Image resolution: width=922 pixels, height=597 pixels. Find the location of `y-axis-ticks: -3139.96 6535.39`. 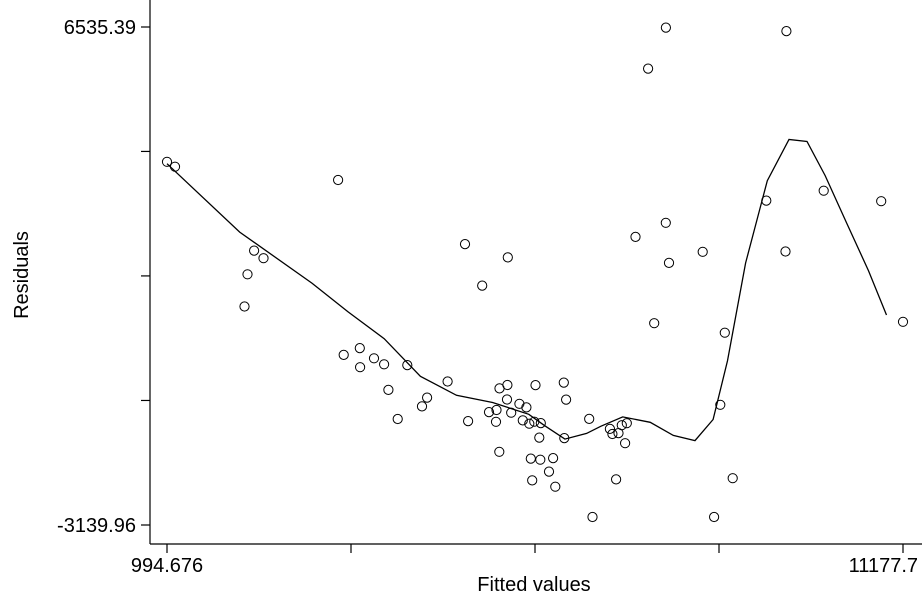

y-axis-ticks: -3139.96 6535.39 is located at coordinates (103, 277).